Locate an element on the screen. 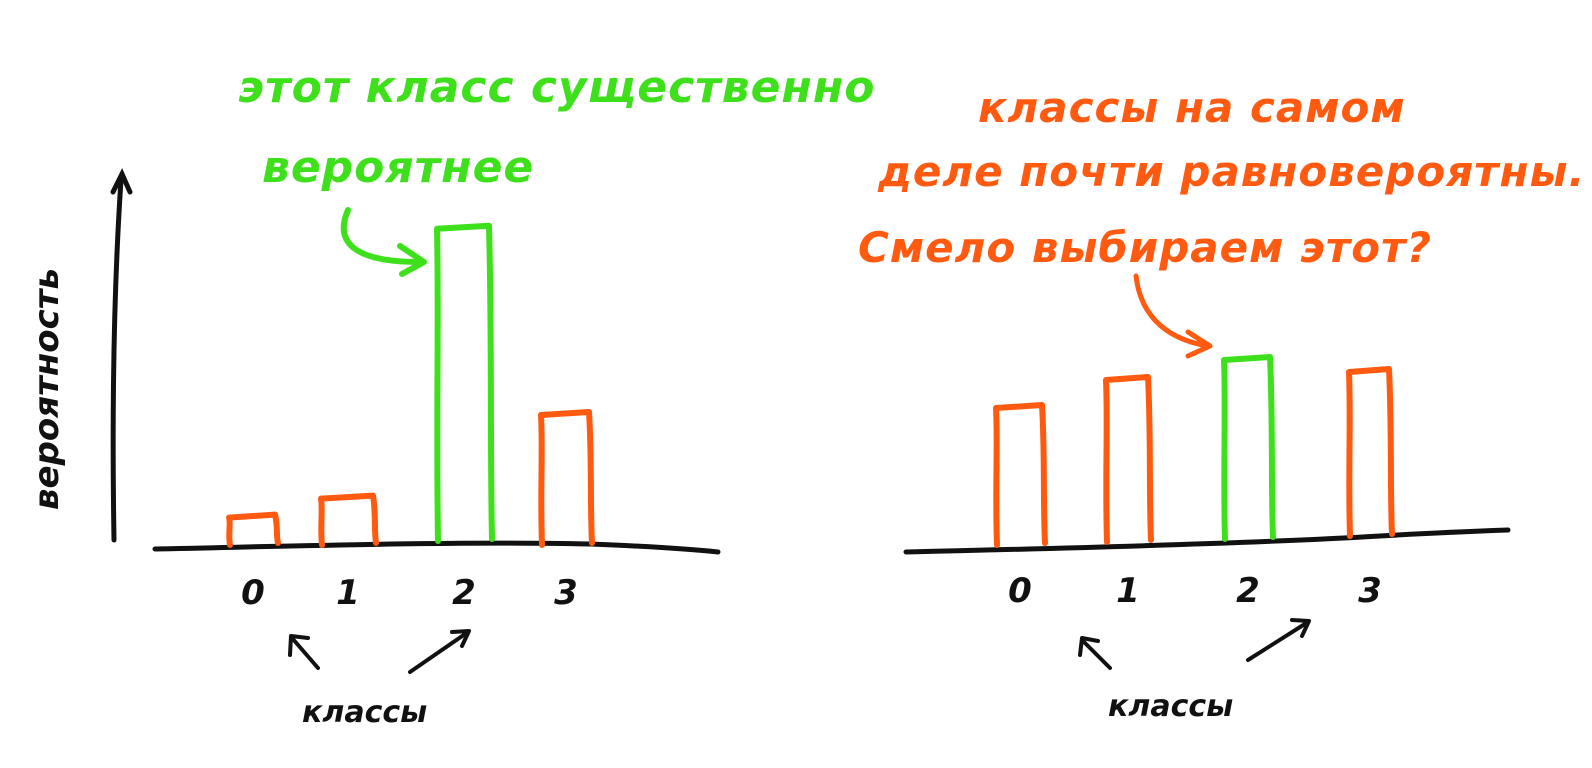  annotation-right-line-2: деле почти равновероятны. is located at coordinates (1231, 171).